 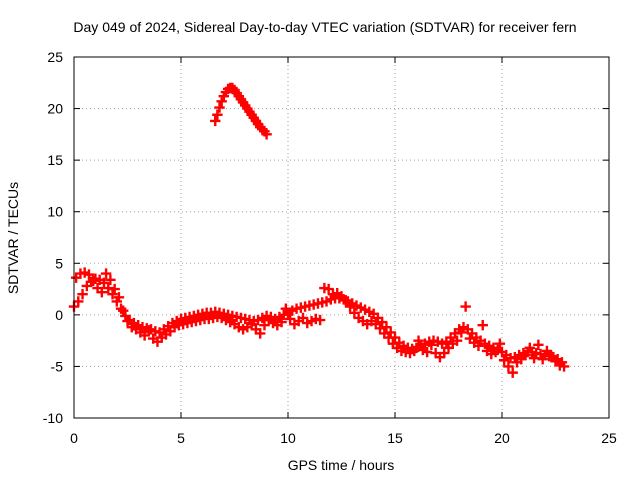 I want to click on y-axis-label: SDTVAR / TECUs, so click(x=13, y=238).